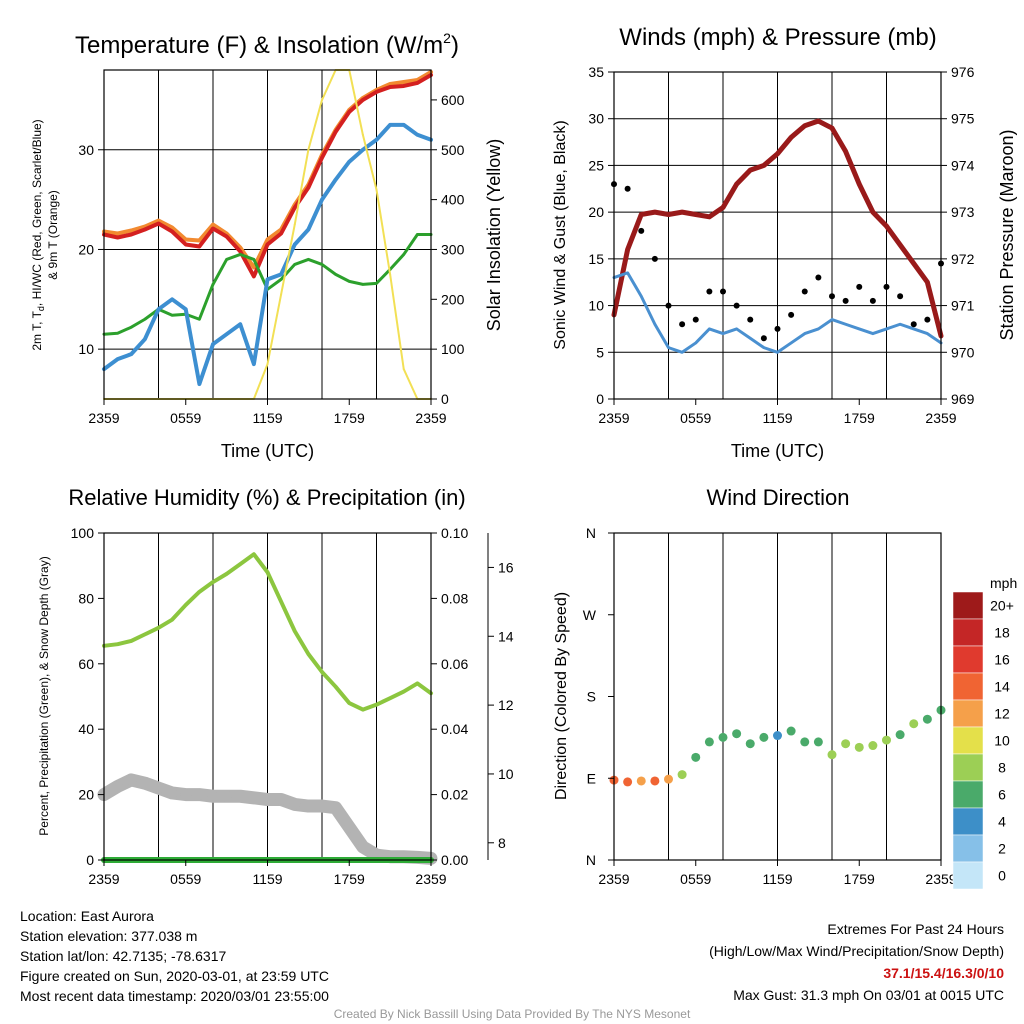 The width and height of the screenshot is (1024, 1024). I want to click on location-text: Location: East Aurora, so click(87, 916).